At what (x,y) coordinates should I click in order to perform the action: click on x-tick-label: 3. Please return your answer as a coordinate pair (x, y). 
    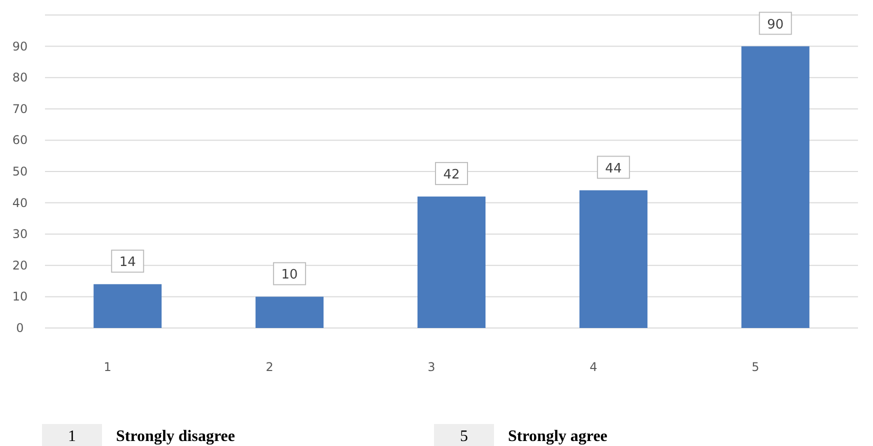
    Looking at the image, I should click on (432, 367).